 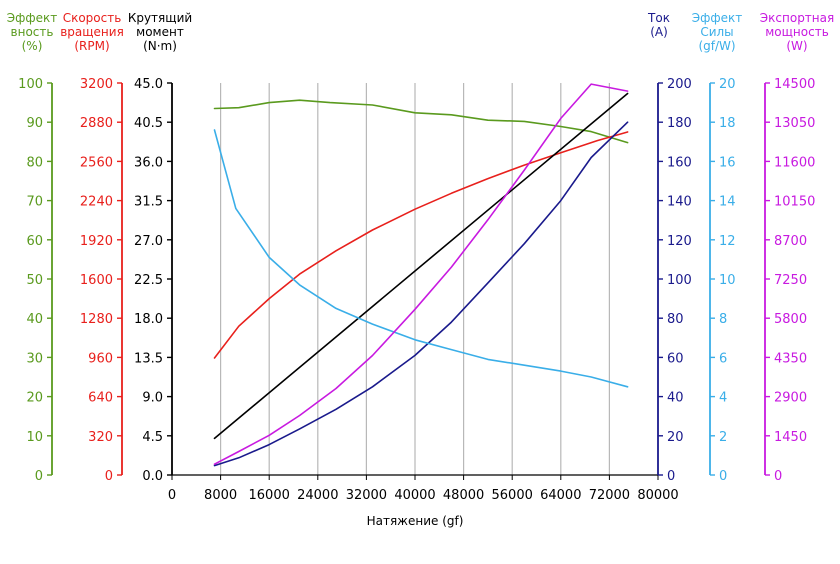 What do you see at coordinates (679, 241) in the screenshot?
I see `y-tick-label-current-6: 120` at bounding box center [679, 241].